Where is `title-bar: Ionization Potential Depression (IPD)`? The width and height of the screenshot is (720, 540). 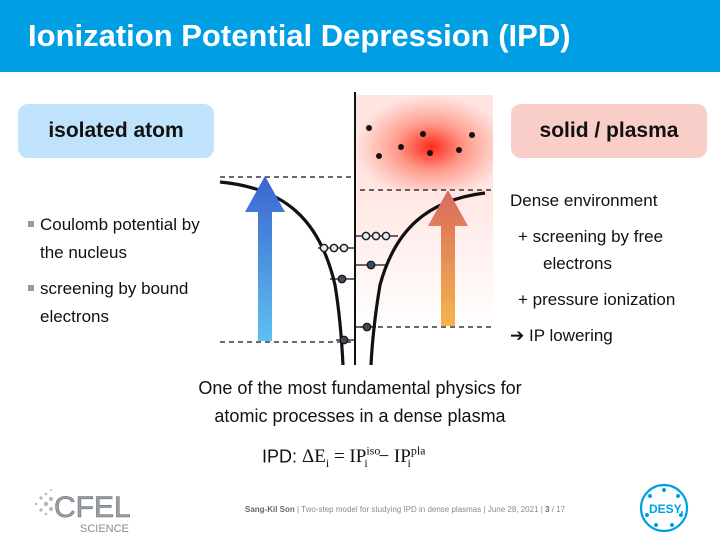
title-bar: Ionization Potential Depression (IPD) is located at coordinates (360, 36).